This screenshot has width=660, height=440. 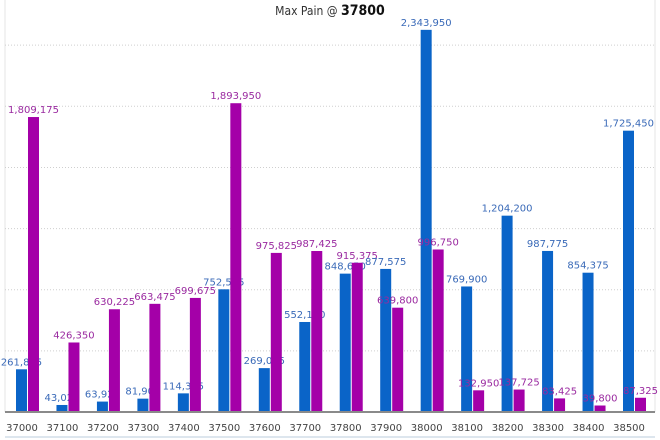 I want to click on put-data-label: 1,809,175, so click(x=33, y=110).